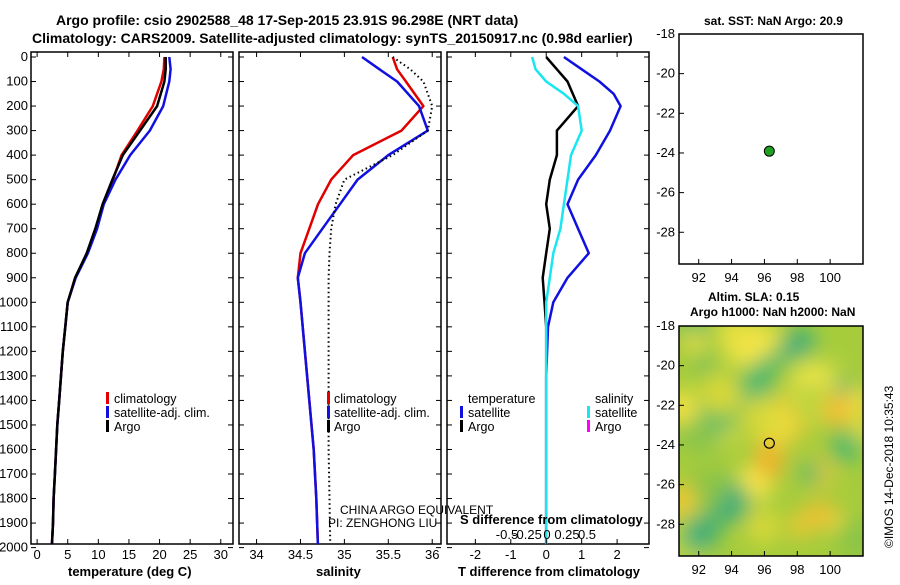  What do you see at coordinates (552, 519) in the screenshot?
I see `s-difference-xlabel: S difference from climatology` at bounding box center [552, 519].